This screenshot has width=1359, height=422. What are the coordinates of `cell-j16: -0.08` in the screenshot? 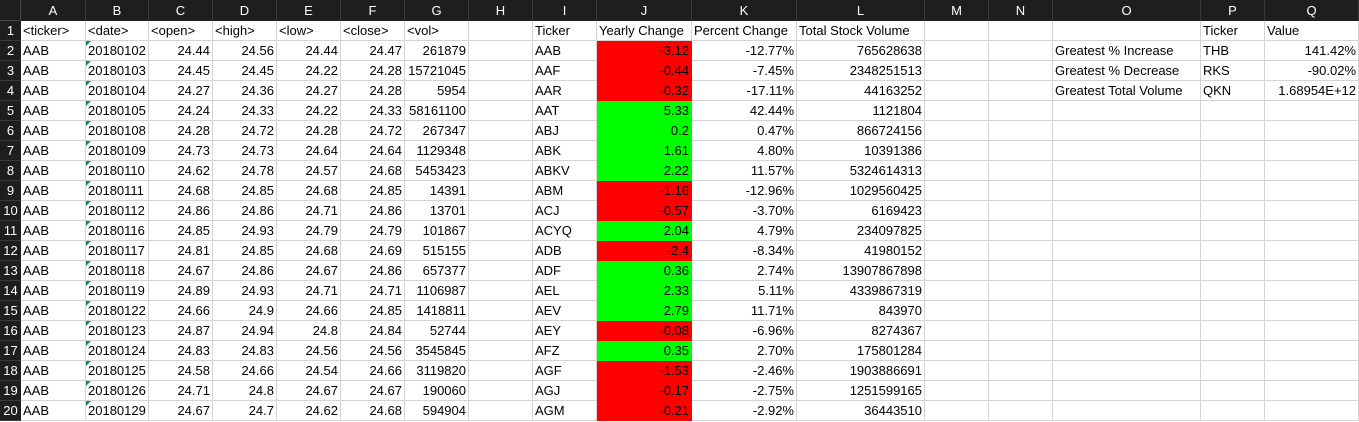 It's located at (644, 331).